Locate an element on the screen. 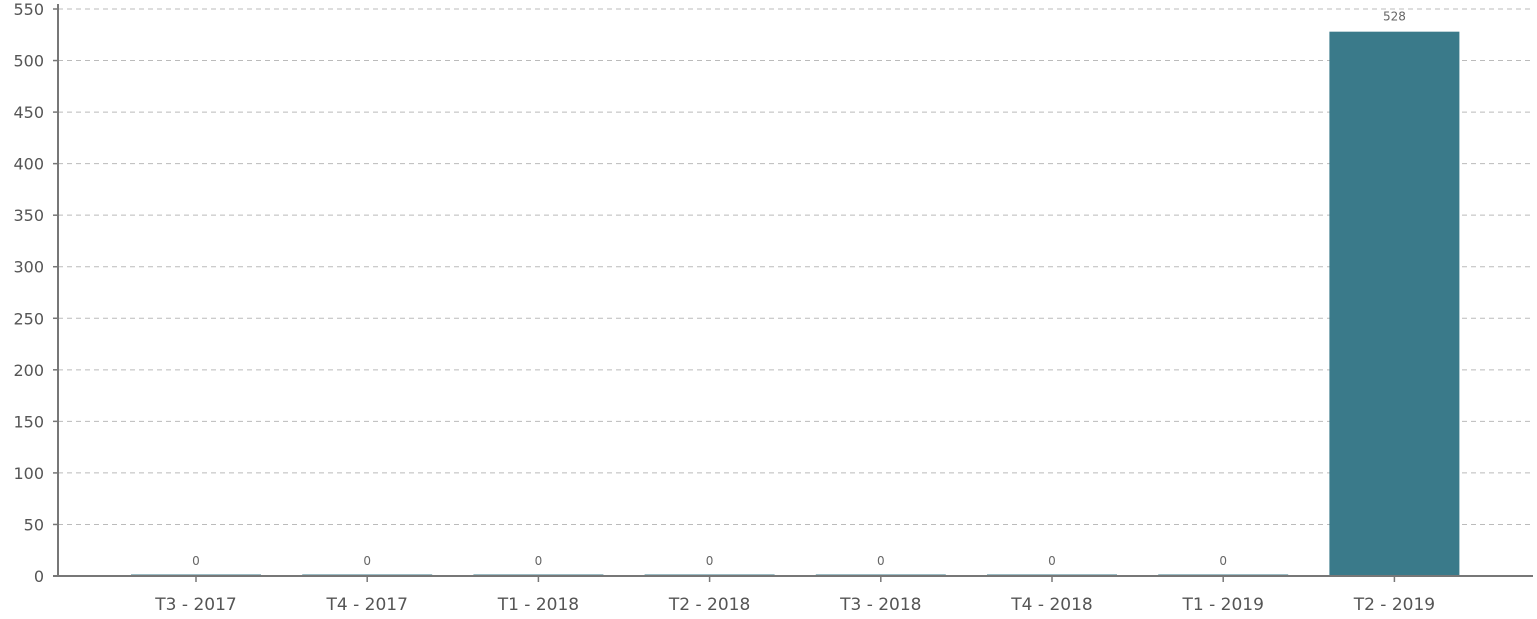  y-tick-label: 100 is located at coordinates (28, 473).